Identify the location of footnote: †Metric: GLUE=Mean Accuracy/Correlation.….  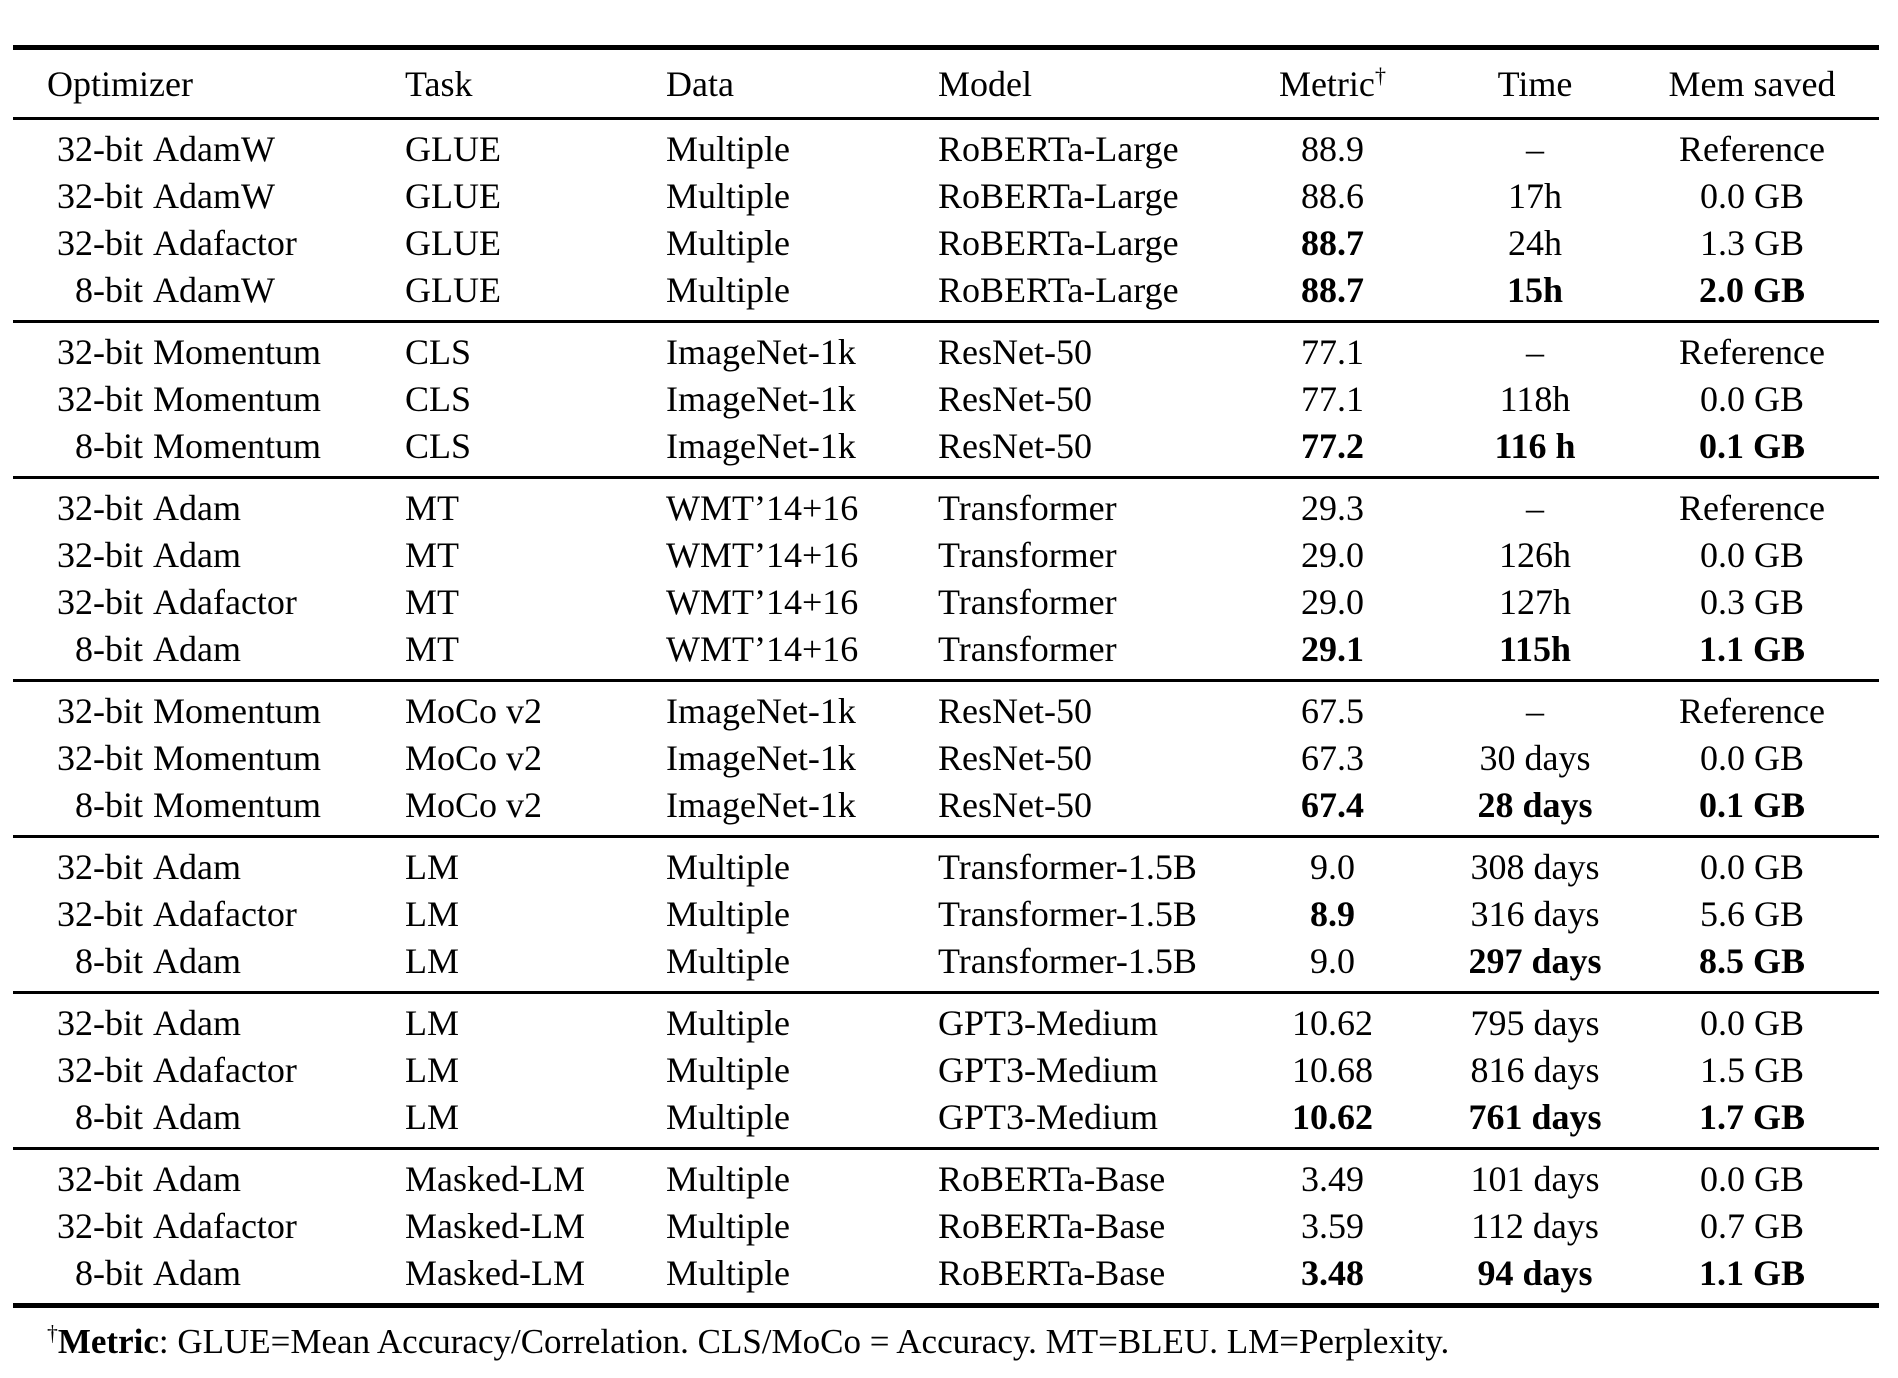
(972, 1342).